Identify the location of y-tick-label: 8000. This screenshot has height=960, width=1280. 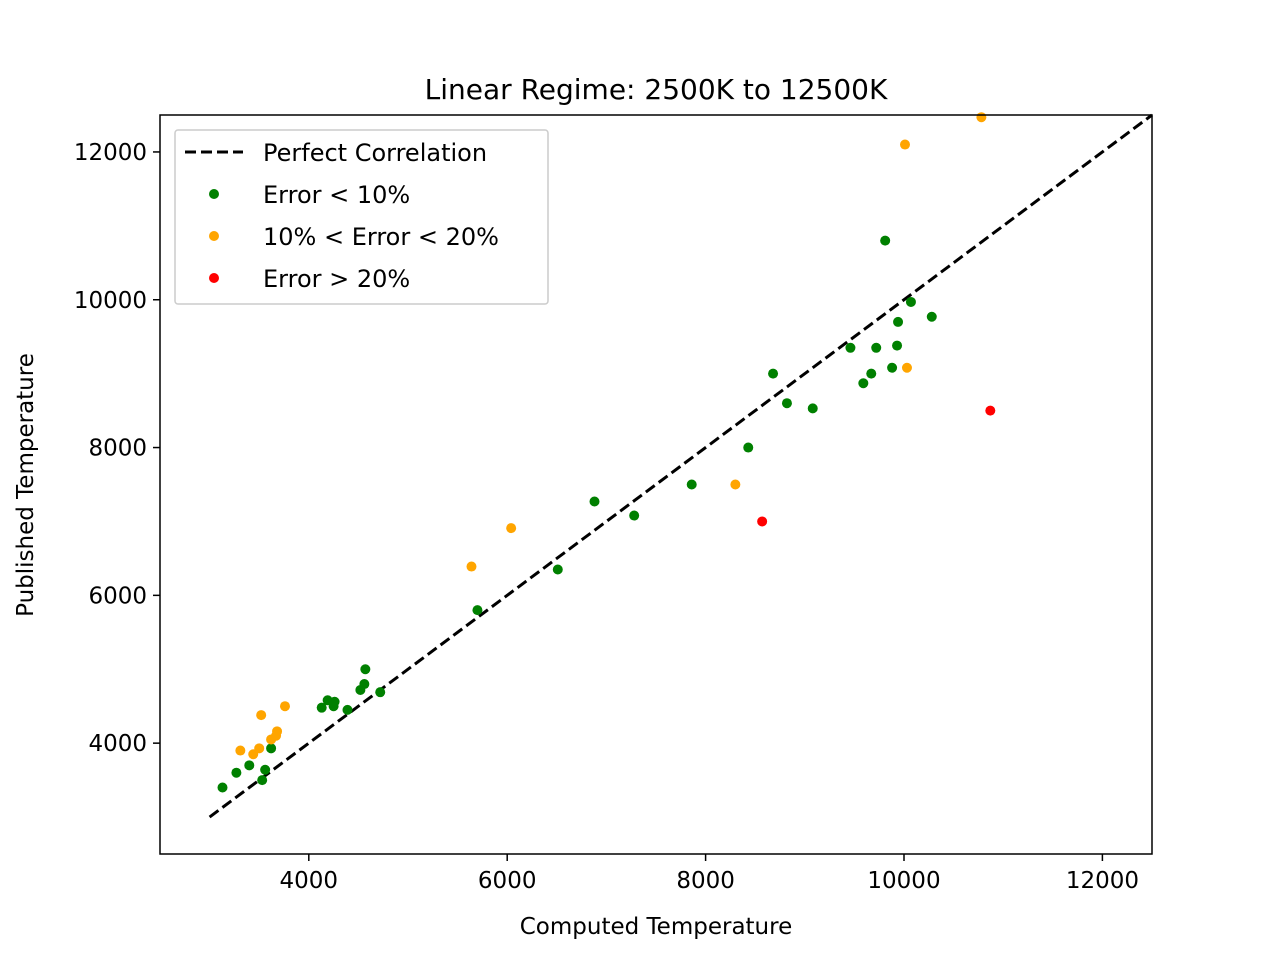
(117, 449).